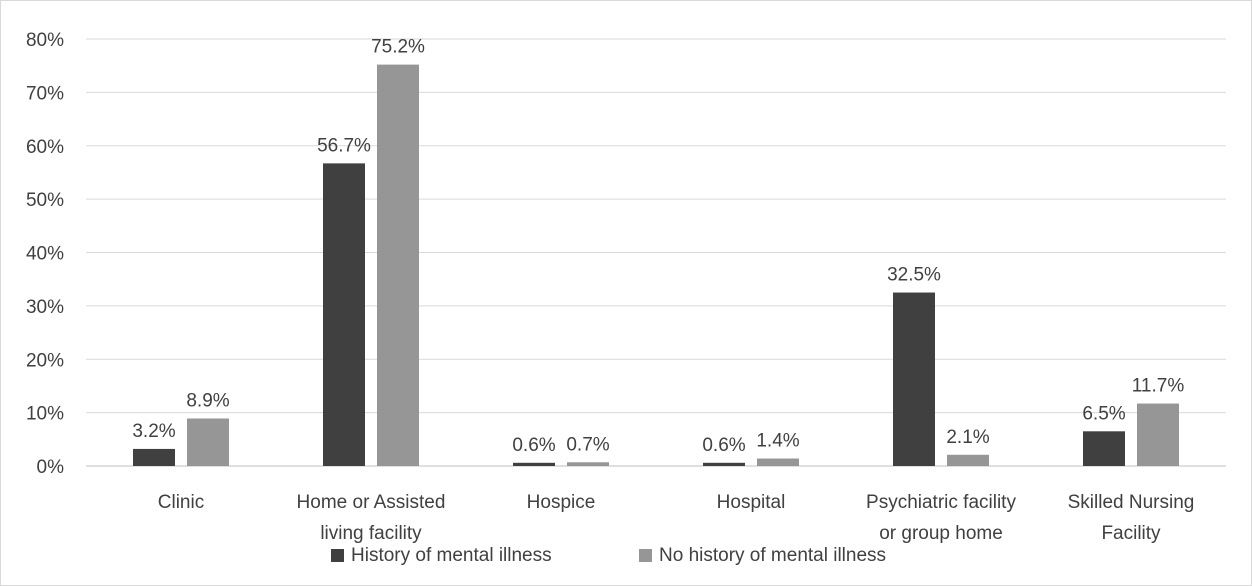 The width and height of the screenshot is (1252, 586). What do you see at coordinates (451, 555) in the screenshot?
I see `legend-label: History of mental illness` at bounding box center [451, 555].